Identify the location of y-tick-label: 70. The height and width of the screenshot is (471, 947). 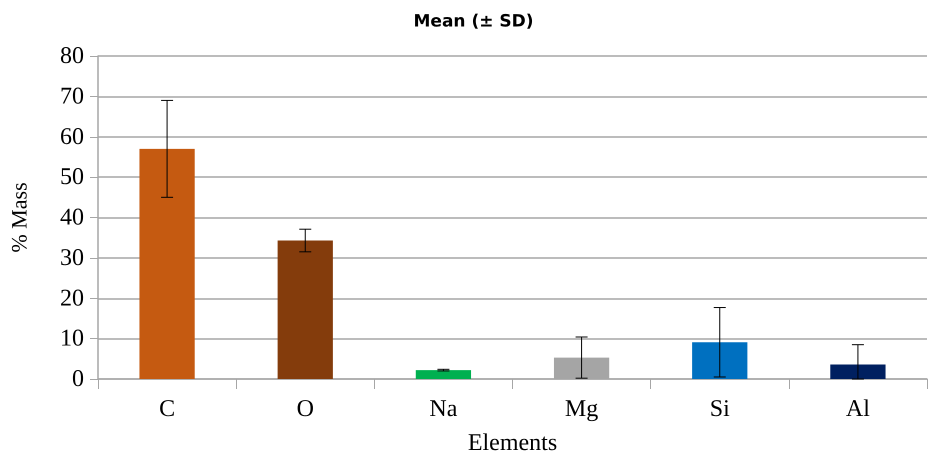
(72, 96).